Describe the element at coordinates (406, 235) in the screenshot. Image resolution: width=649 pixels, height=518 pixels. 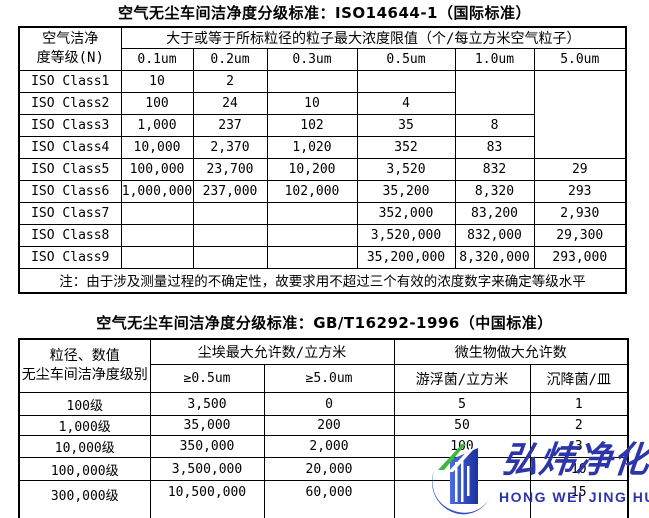
I see `data-cell: 3,520,000` at that location.